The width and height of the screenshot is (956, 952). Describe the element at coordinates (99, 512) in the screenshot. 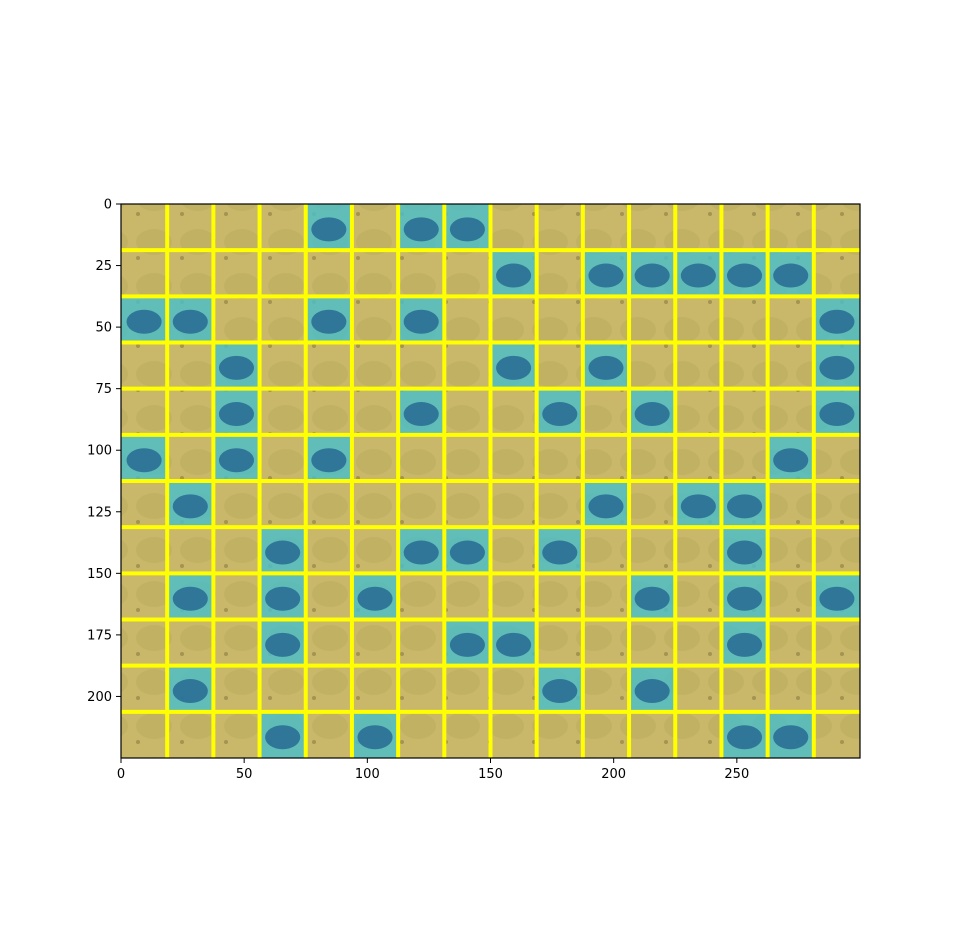

I see `y-tick-label: 125` at that location.